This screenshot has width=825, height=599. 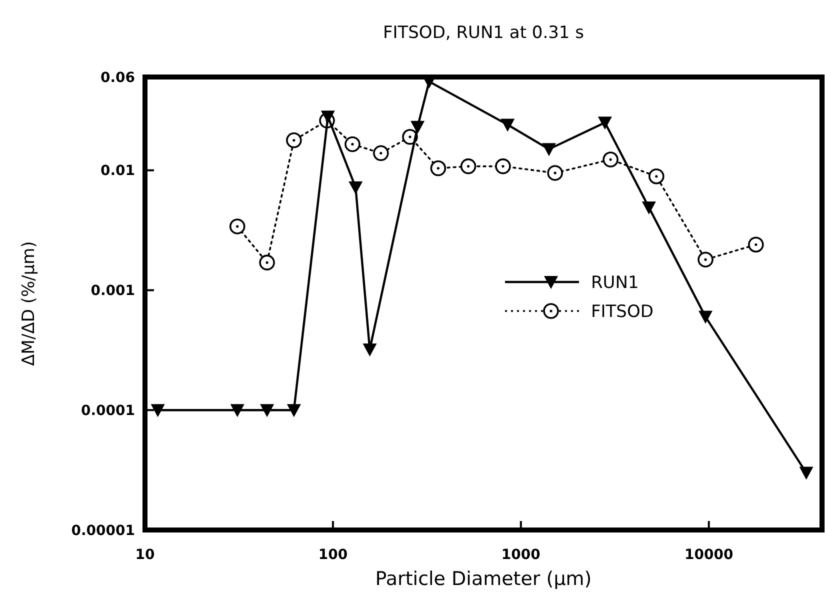 What do you see at coordinates (483, 579) in the screenshot?
I see `x-axis-title: Particle Diameter (μm)` at bounding box center [483, 579].